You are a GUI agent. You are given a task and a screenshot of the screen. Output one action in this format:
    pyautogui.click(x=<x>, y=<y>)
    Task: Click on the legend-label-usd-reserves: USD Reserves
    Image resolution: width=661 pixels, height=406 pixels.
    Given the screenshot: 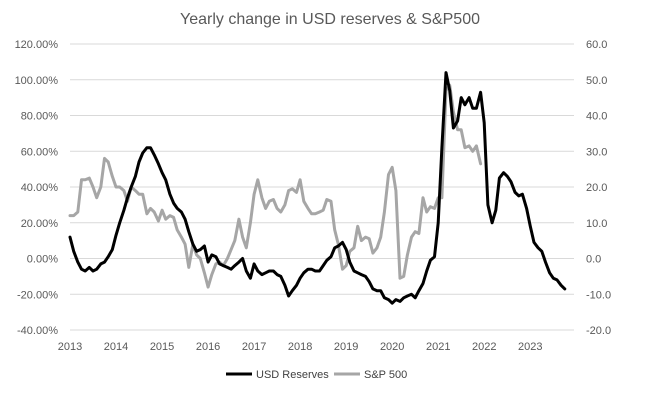 What is the action you would take?
    pyautogui.click(x=292, y=375)
    